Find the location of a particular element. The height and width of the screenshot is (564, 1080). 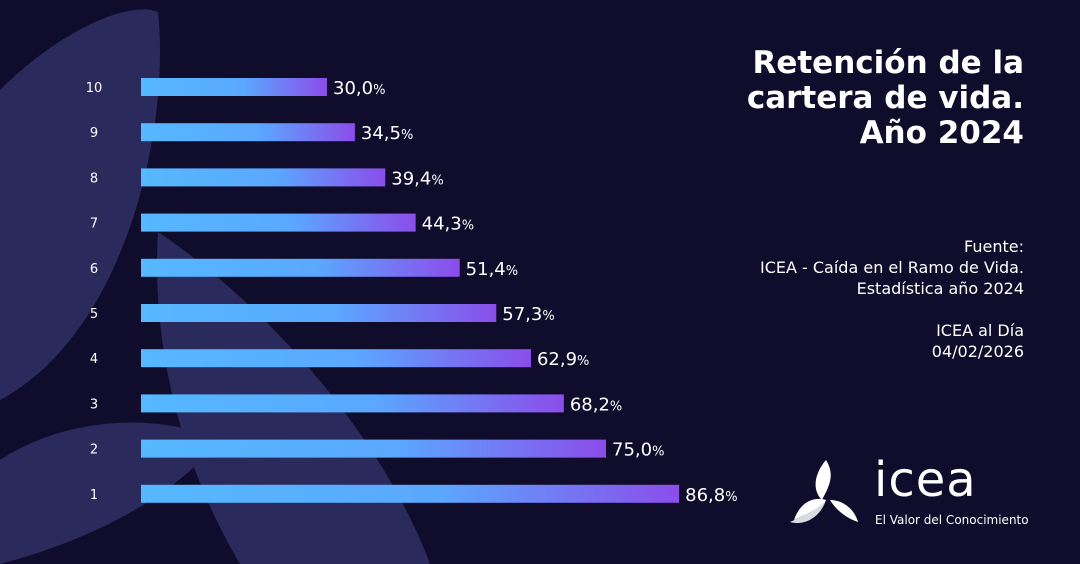

title-line-1: Retención de la is located at coordinates (888, 63).